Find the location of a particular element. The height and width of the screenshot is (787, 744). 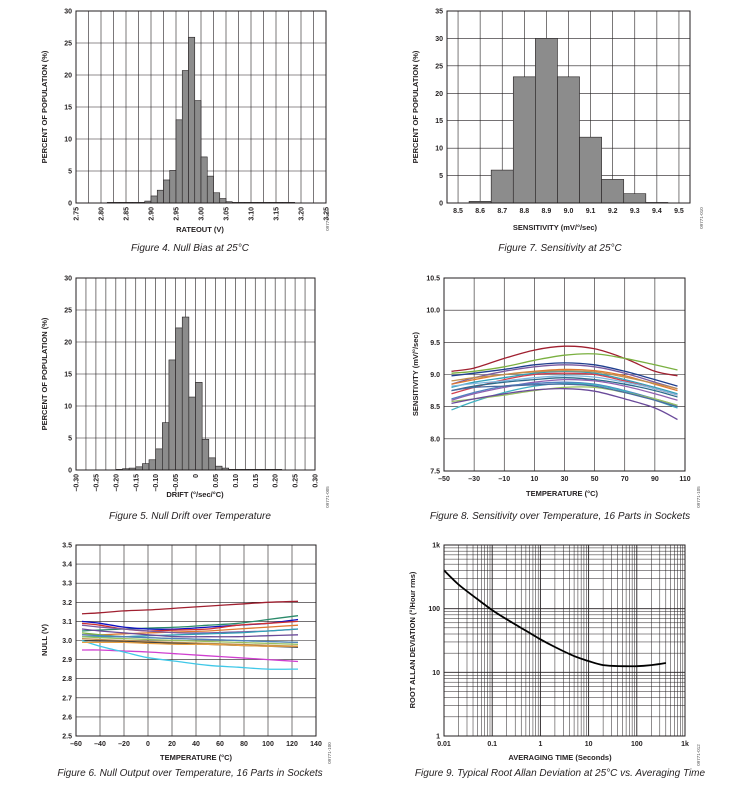

y-tick-label: 7.5 is located at coordinates (435, 472).